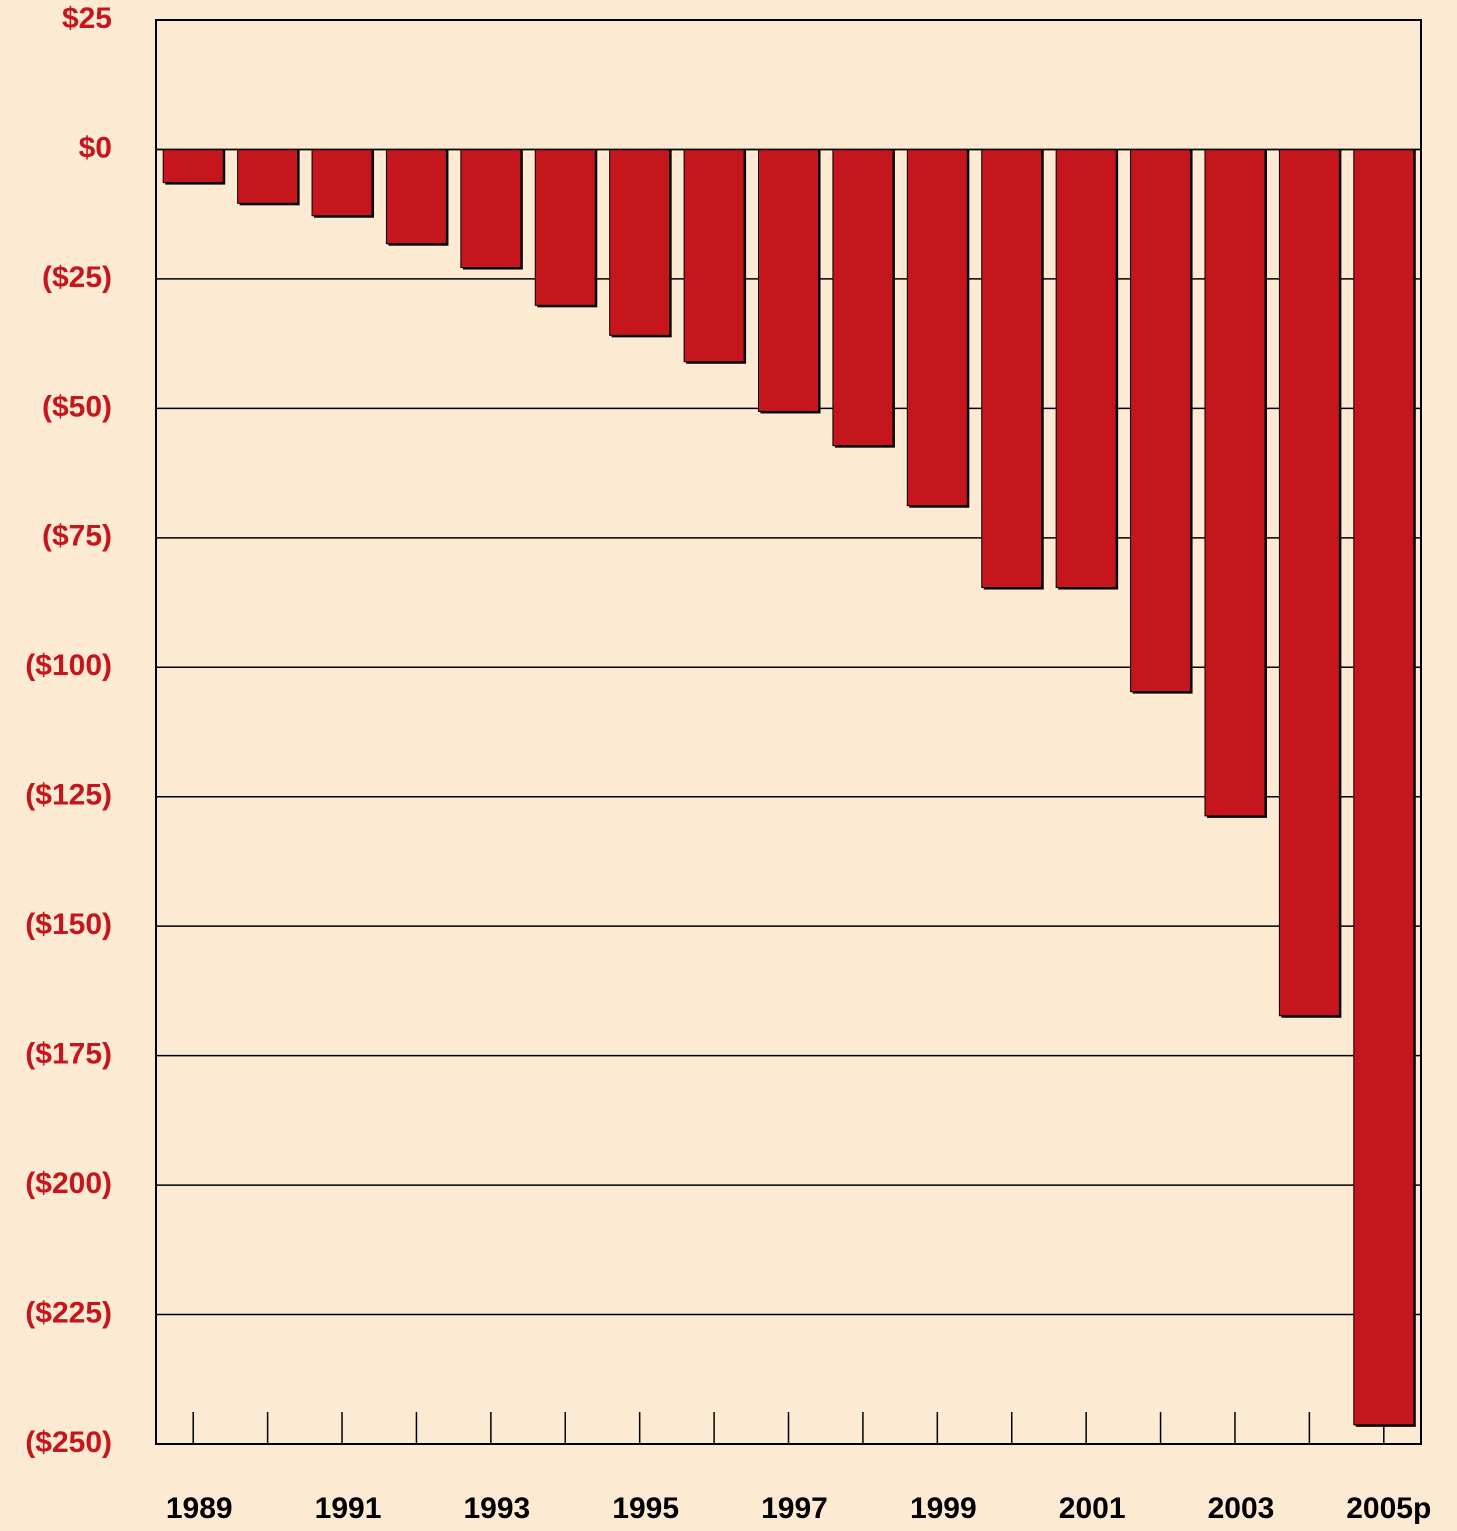 The height and width of the screenshot is (1531, 1457). I want to click on x-tick-label: 1989, so click(199, 1508).